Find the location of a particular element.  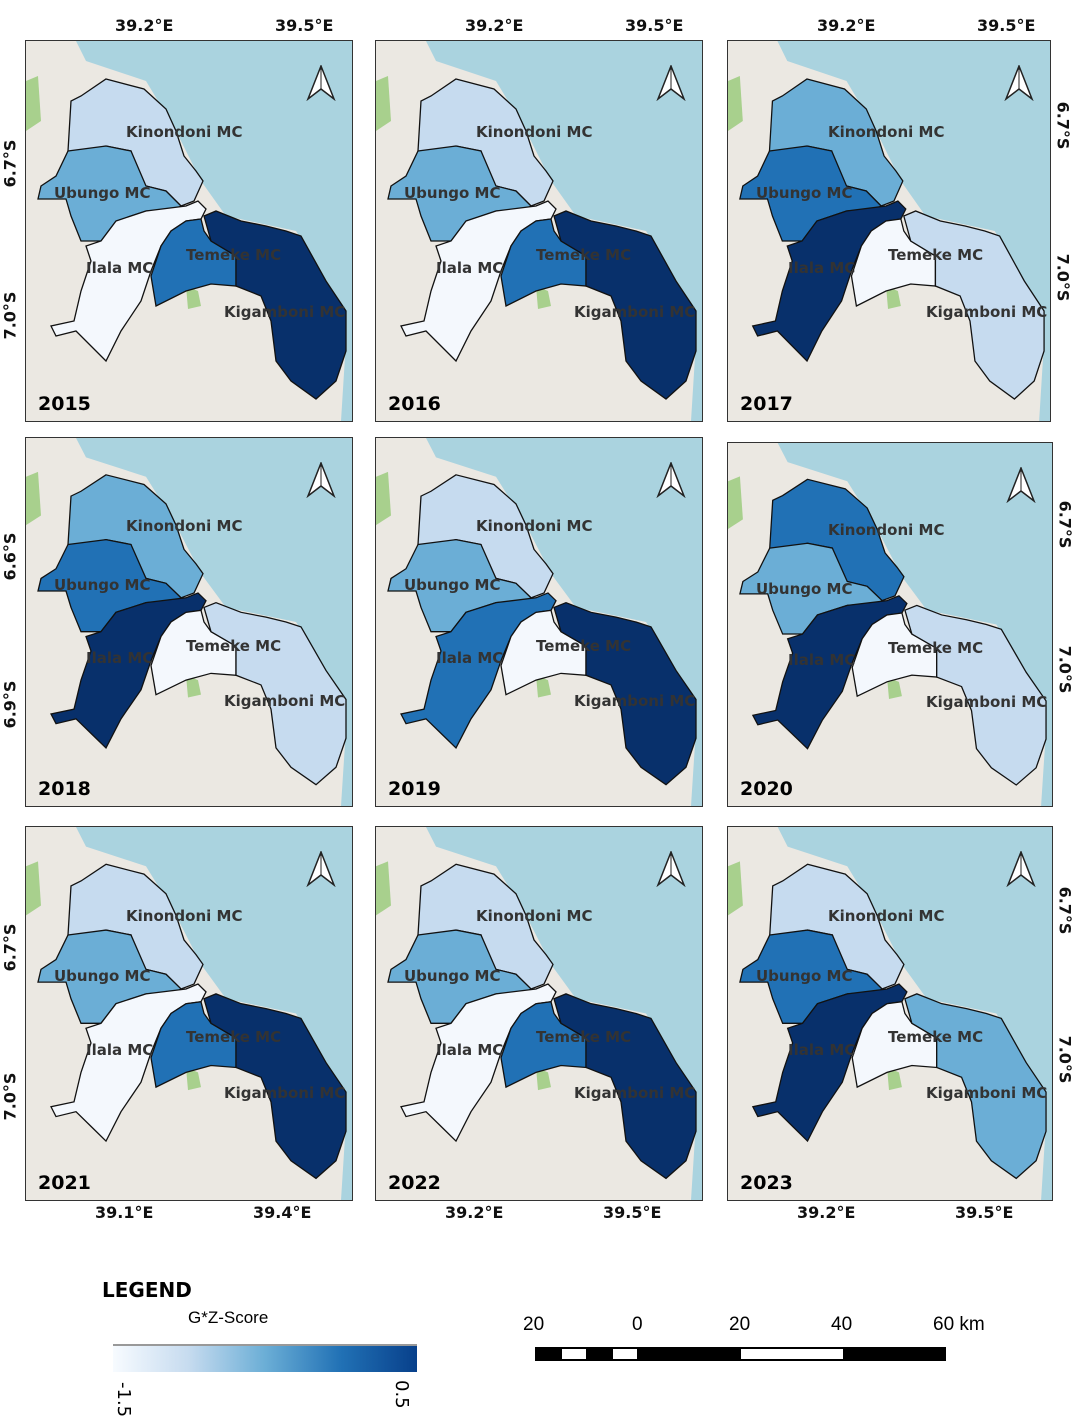

legend-subtitle: G*Z-Score is located at coordinates (228, 1317).